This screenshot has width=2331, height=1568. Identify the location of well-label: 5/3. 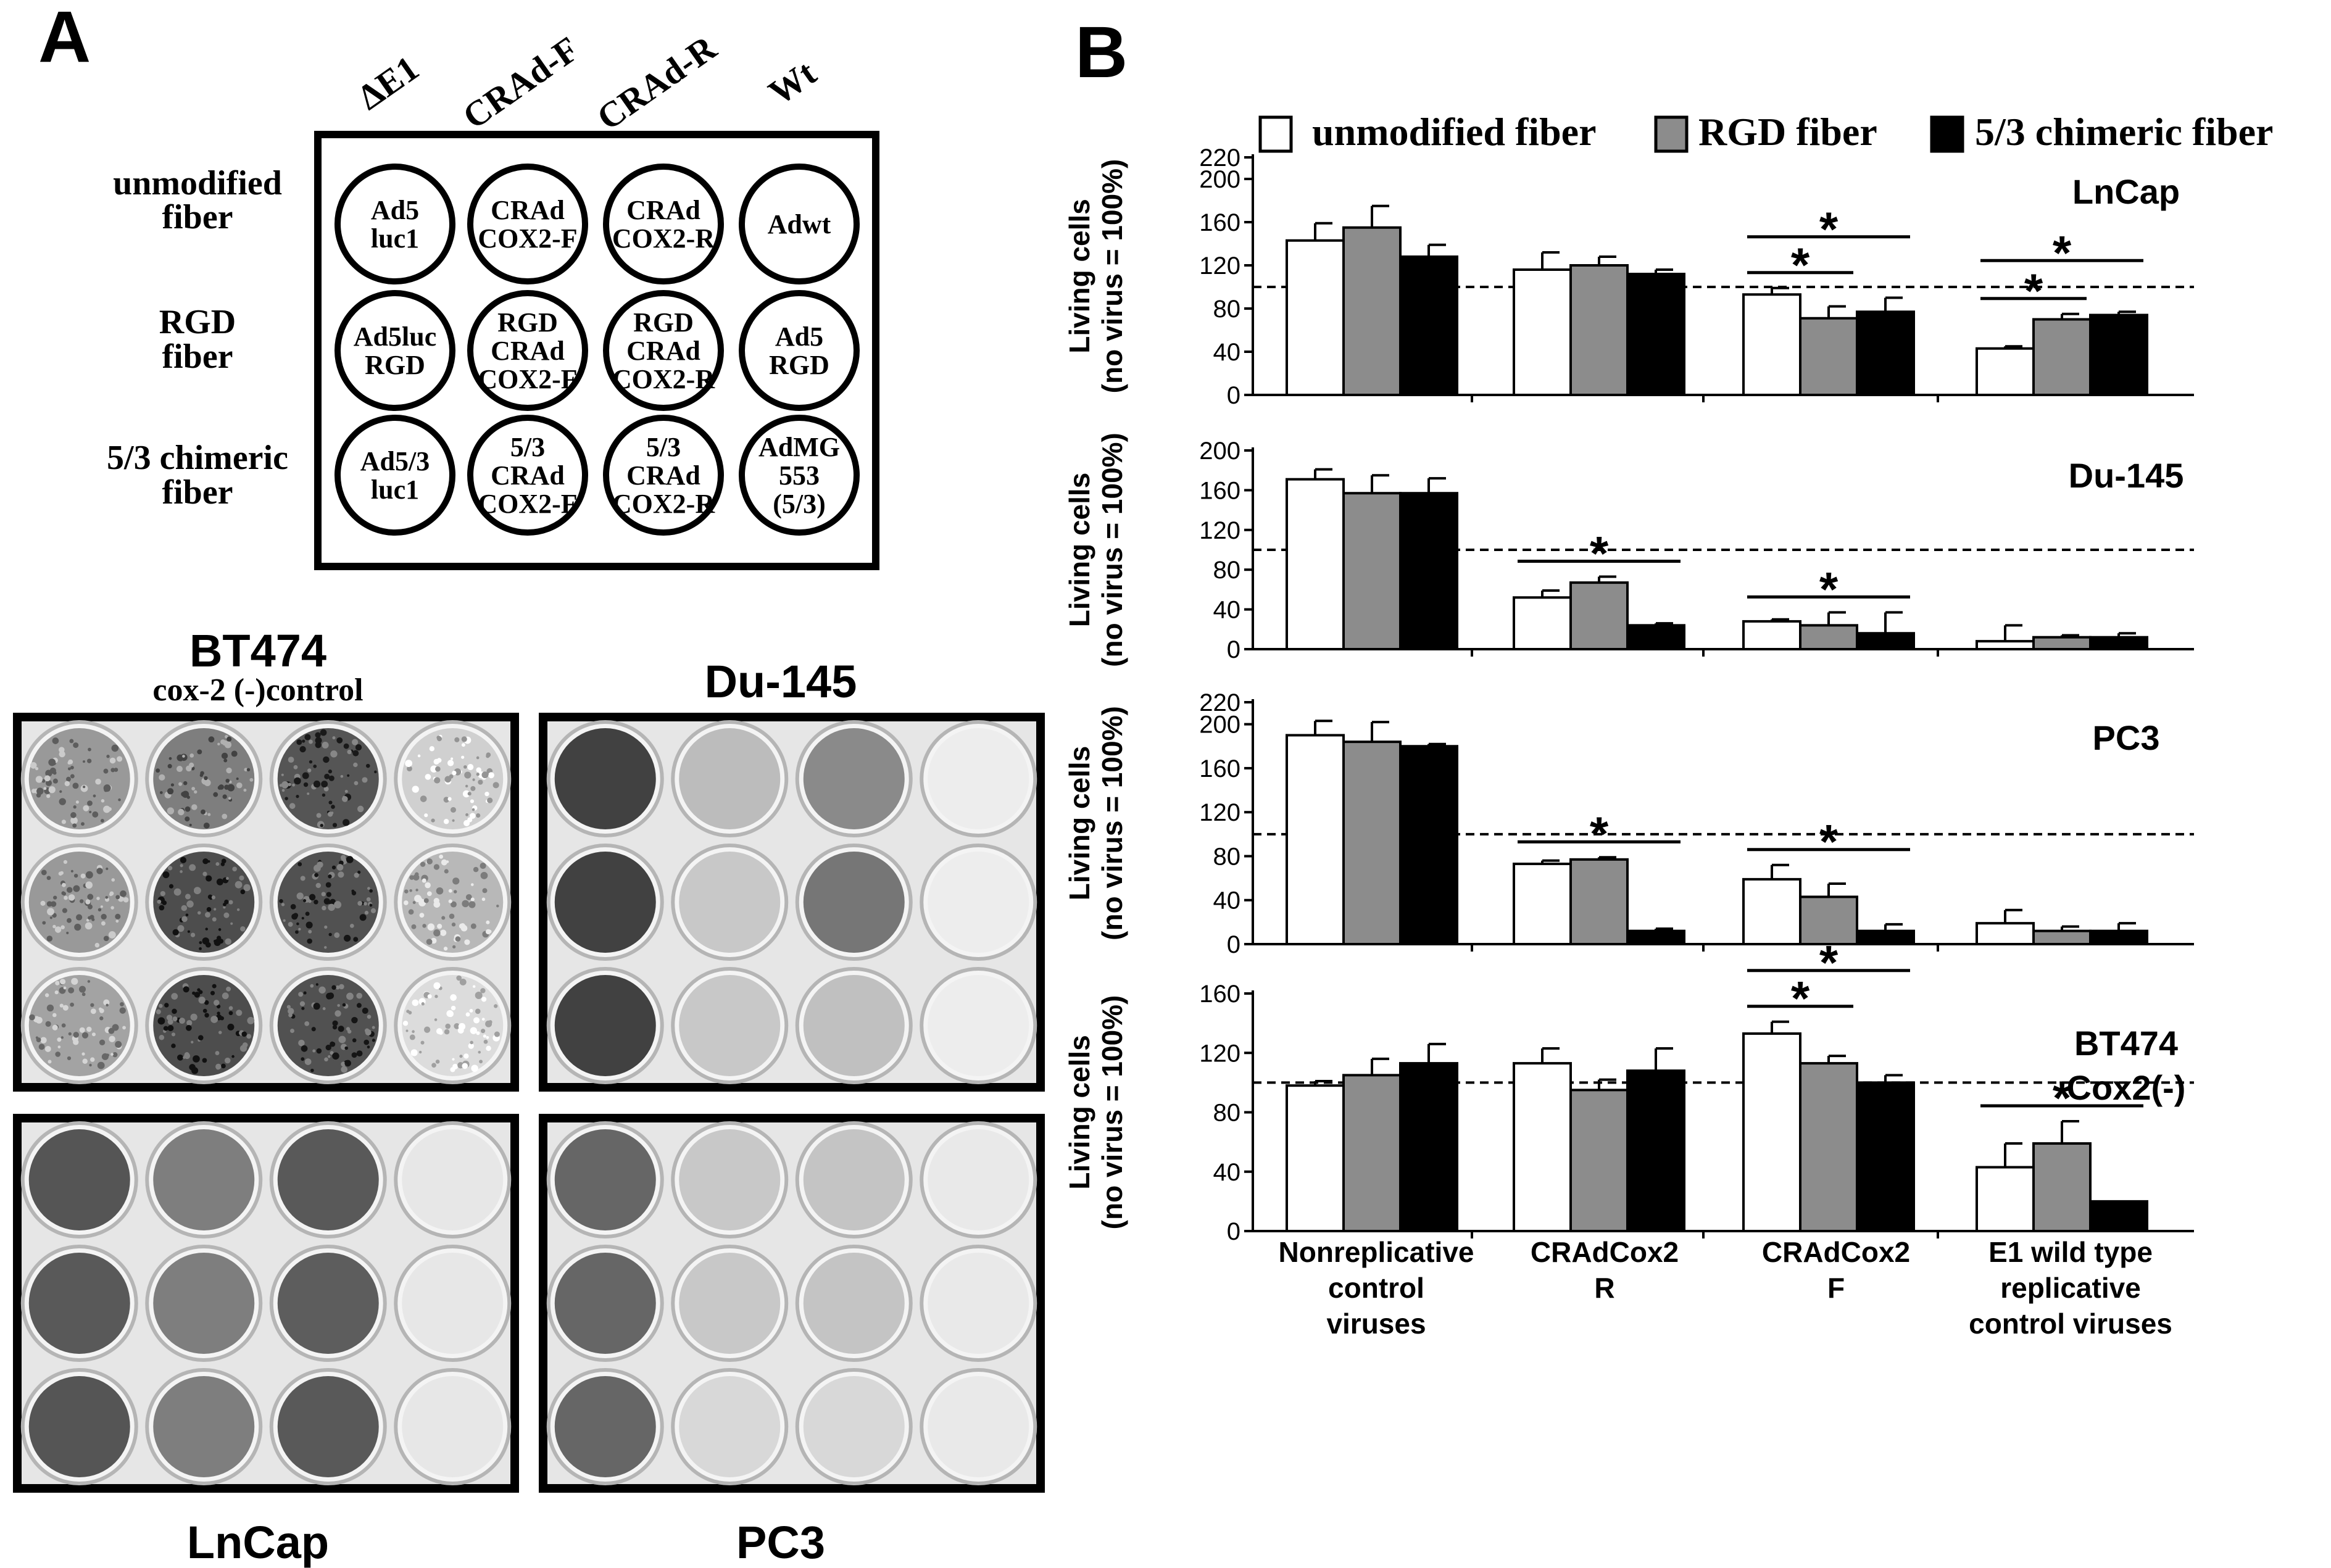
(663, 447).